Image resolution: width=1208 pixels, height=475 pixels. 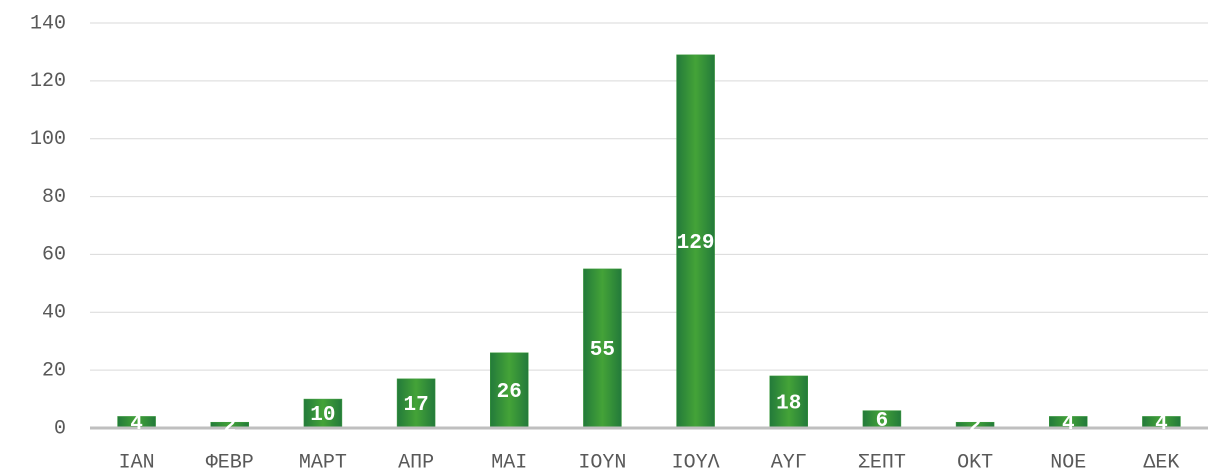 What do you see at coordinates (48, 81) in the screenshot?
I see `y-tick-label: 120` at bounding box center [48, 81].